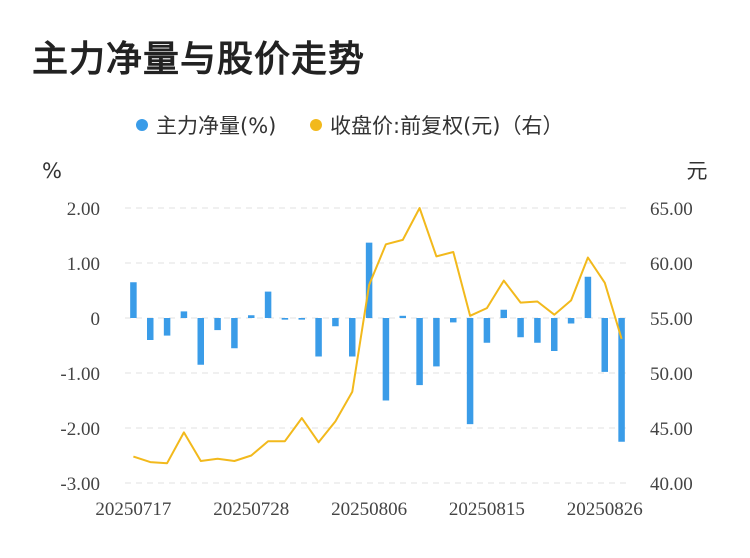 The height and width of the screenshot is (558, 750). I want to click on legend-item: 主力净量(%), so click(206, 126).